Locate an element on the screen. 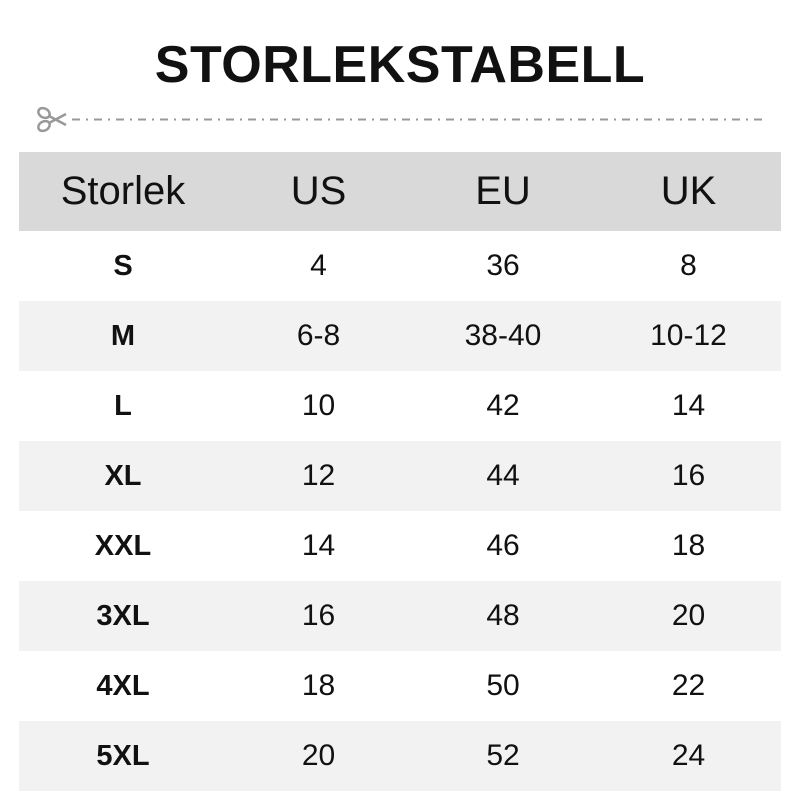 The height and width of the screenshot is (800, 800). cell-eu: 46 is located at coordinates (503, 545).